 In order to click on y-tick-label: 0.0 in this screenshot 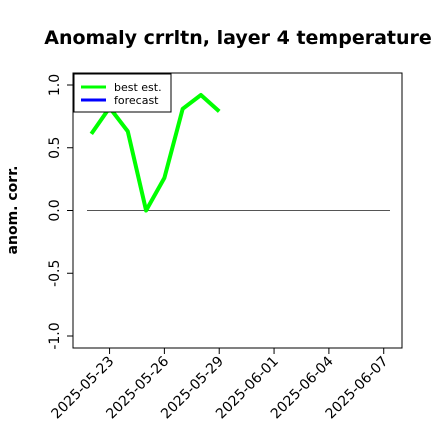, I will do `click(55, 210)`.